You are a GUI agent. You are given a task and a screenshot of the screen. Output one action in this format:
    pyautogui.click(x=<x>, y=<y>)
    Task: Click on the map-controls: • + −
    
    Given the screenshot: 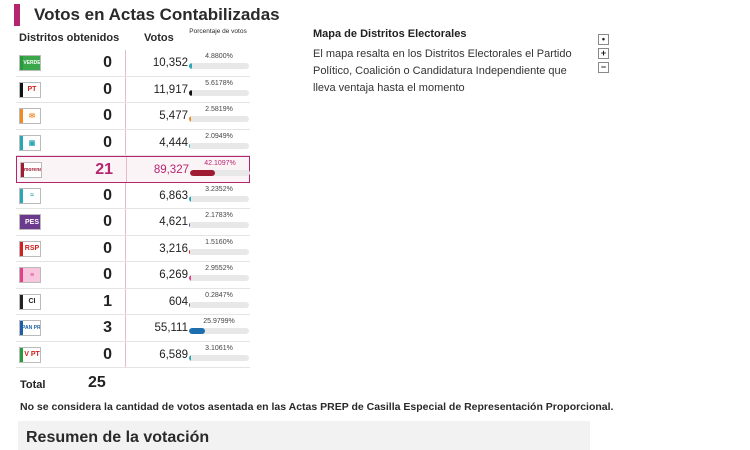 What is the action you would take?
    pyautogui.click(x=603, y=55)
    